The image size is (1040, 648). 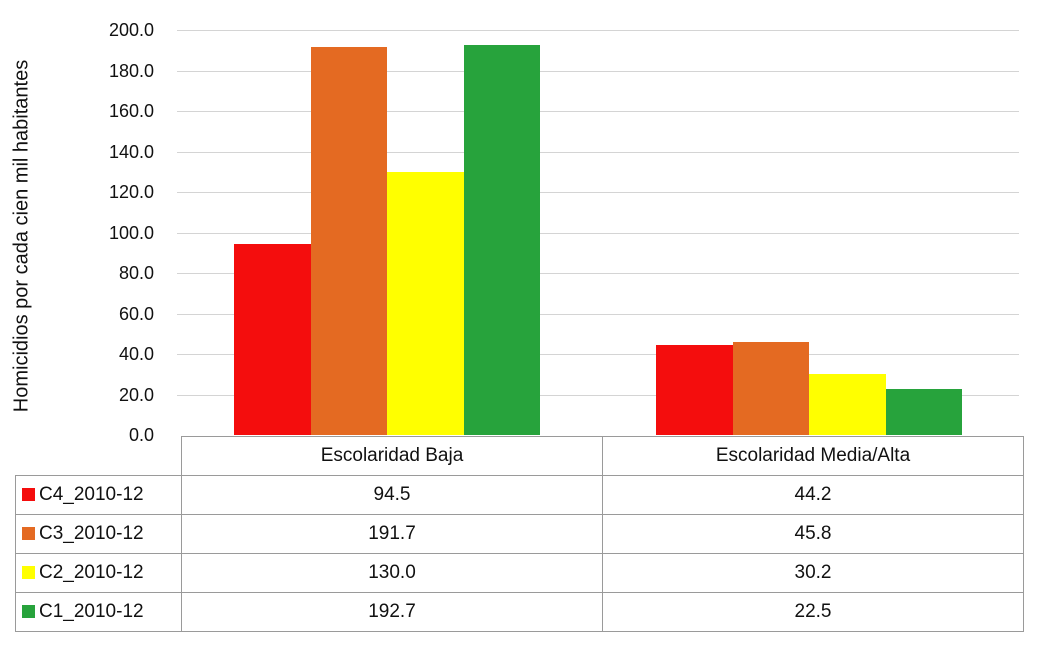 What do you see at coordinates (136, 394) in the screenshot?
I see `y-tick-label: 20.0` at bounding box center [136, 394].